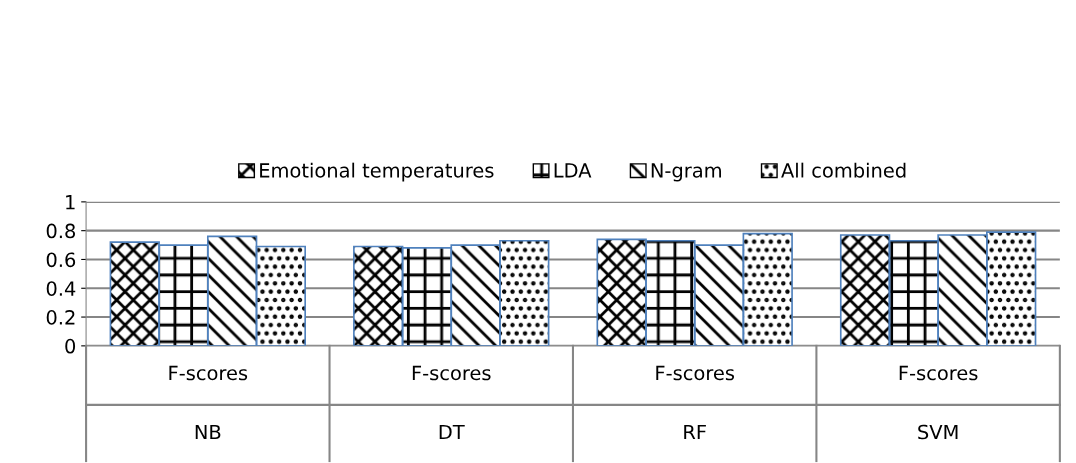  I want to click on legend-label: N-gram, so click(686, 172).